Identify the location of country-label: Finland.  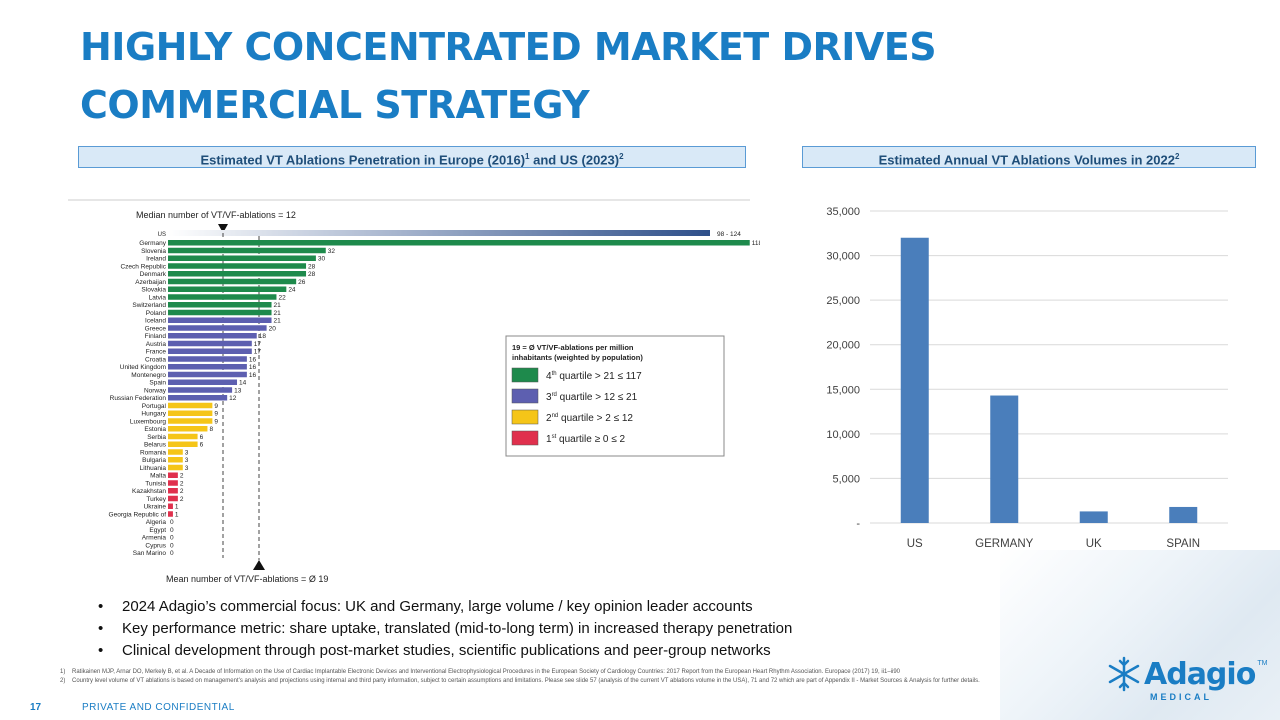
(156, 336).